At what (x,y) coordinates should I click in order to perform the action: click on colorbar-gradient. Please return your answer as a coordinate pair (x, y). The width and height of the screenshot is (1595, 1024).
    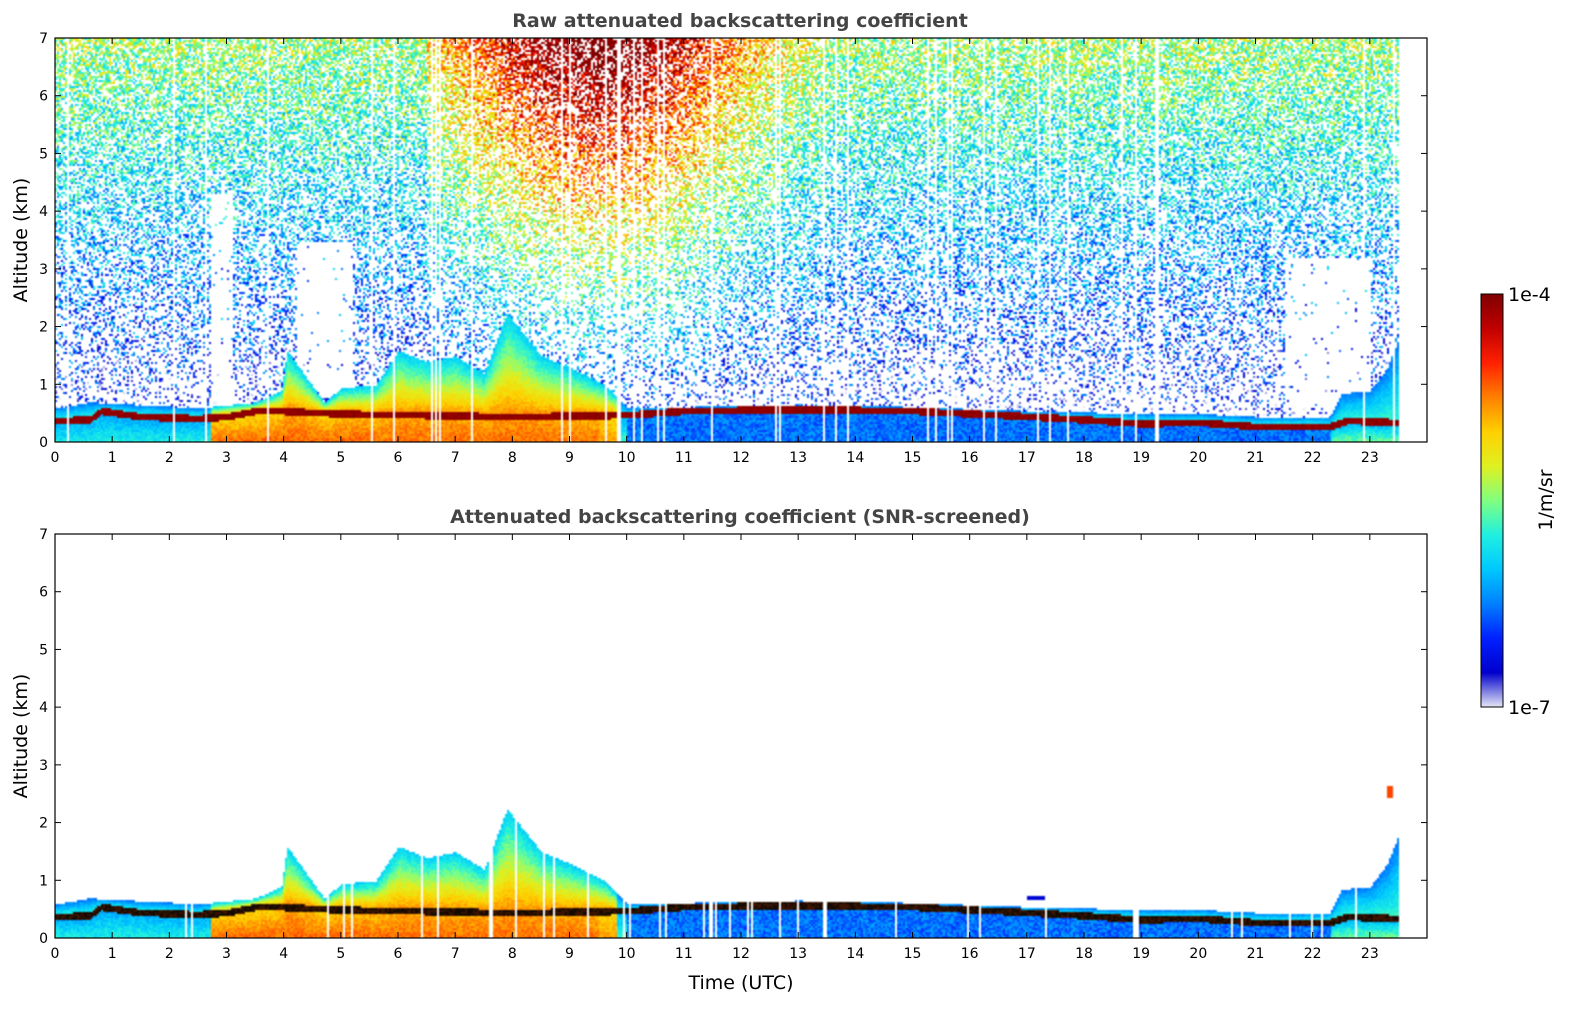
    Looking at the image, I should click on (1492, 500).